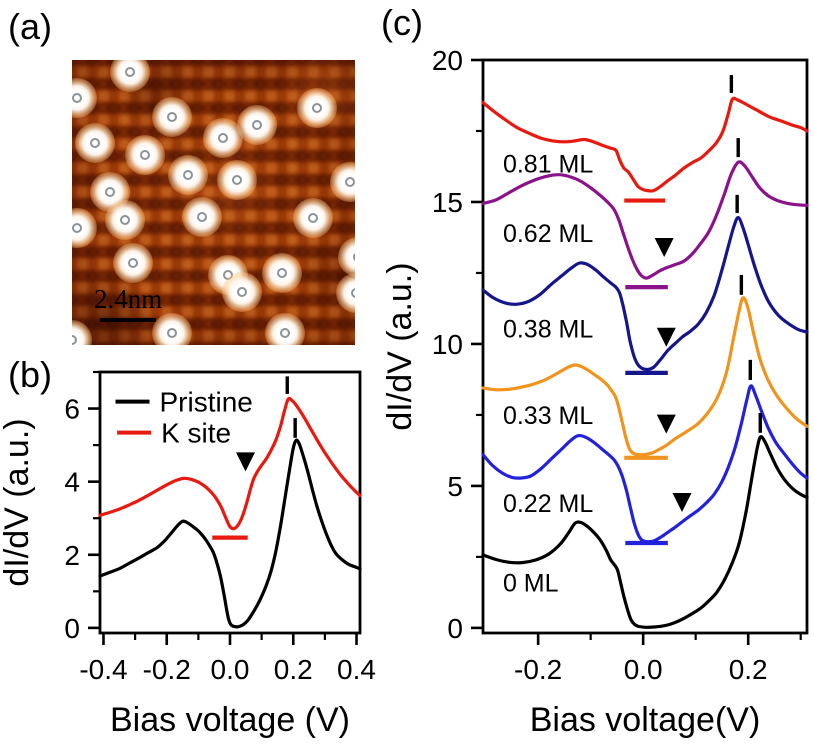 Image resolution: width=814 pixels, height=752 pixels. I want to click on curve-0-81-ml, so click(645, 144).